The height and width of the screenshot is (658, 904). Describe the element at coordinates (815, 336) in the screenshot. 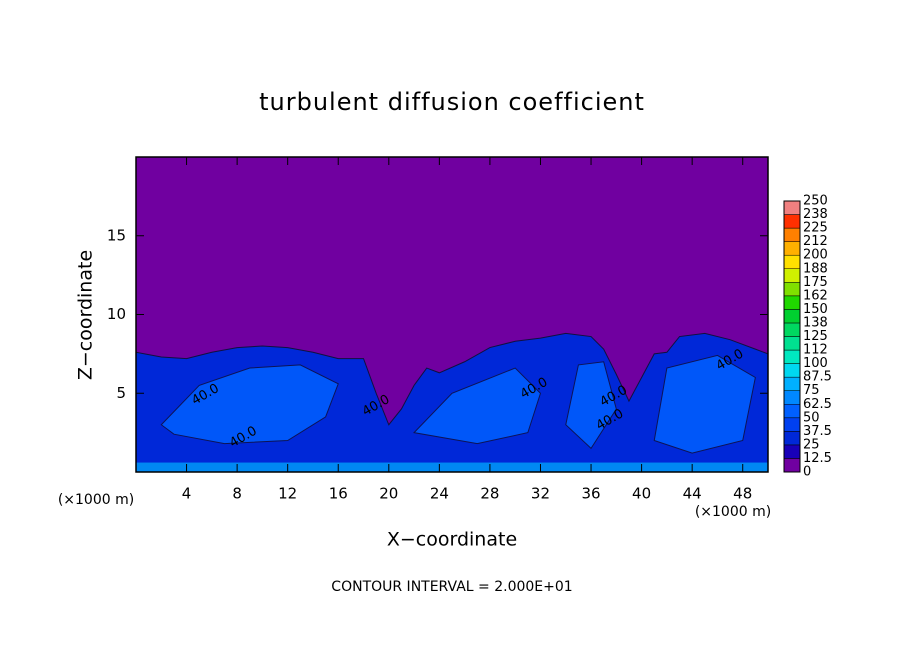

I see `colorbar-label: 125` at that location.